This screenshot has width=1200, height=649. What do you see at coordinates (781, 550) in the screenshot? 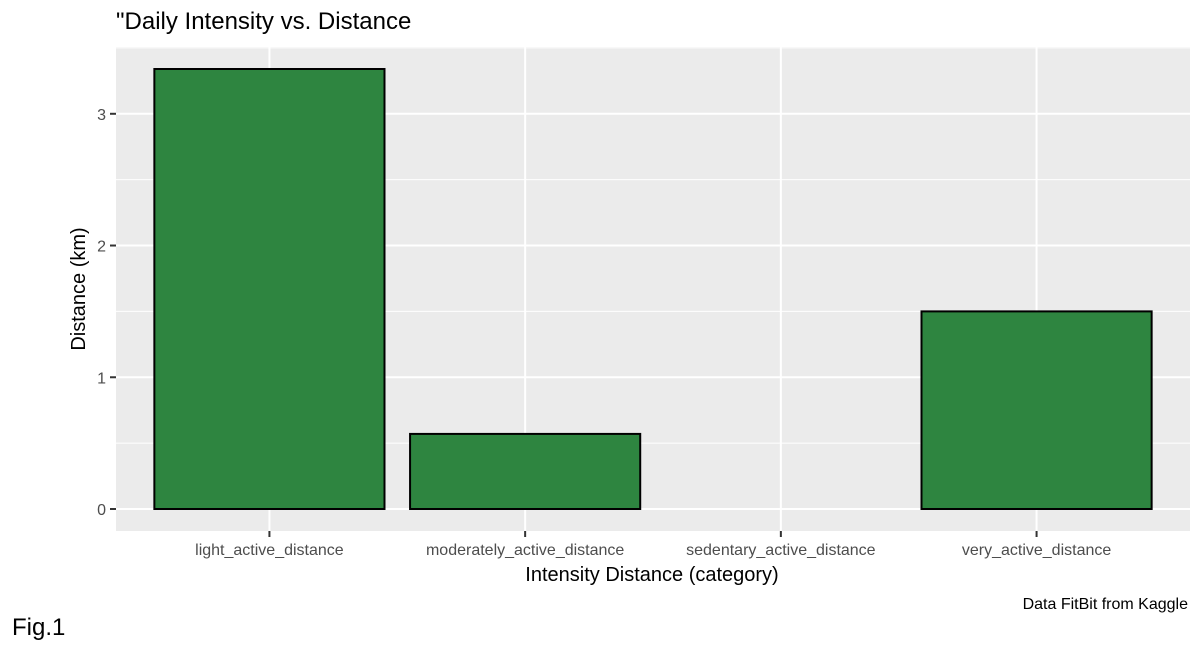
I see `x-tick-label: sedentary_active_distance` at bounding box center [781, 550].